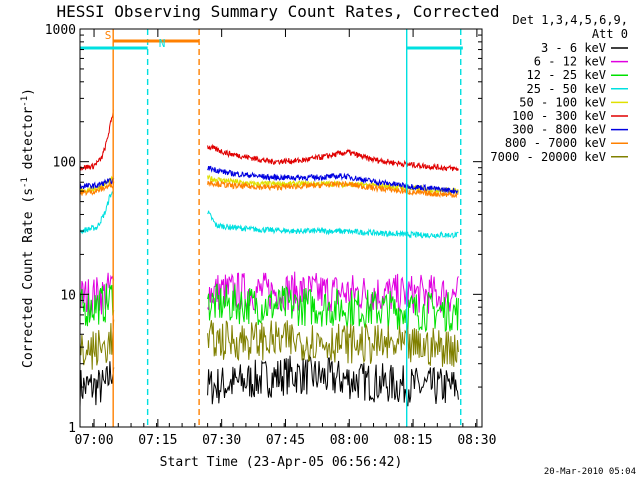 The image size is (640, 480). I want to click on y-axis-label: Corrected Count Rate (s-1 detector-1), so click(28, 228).